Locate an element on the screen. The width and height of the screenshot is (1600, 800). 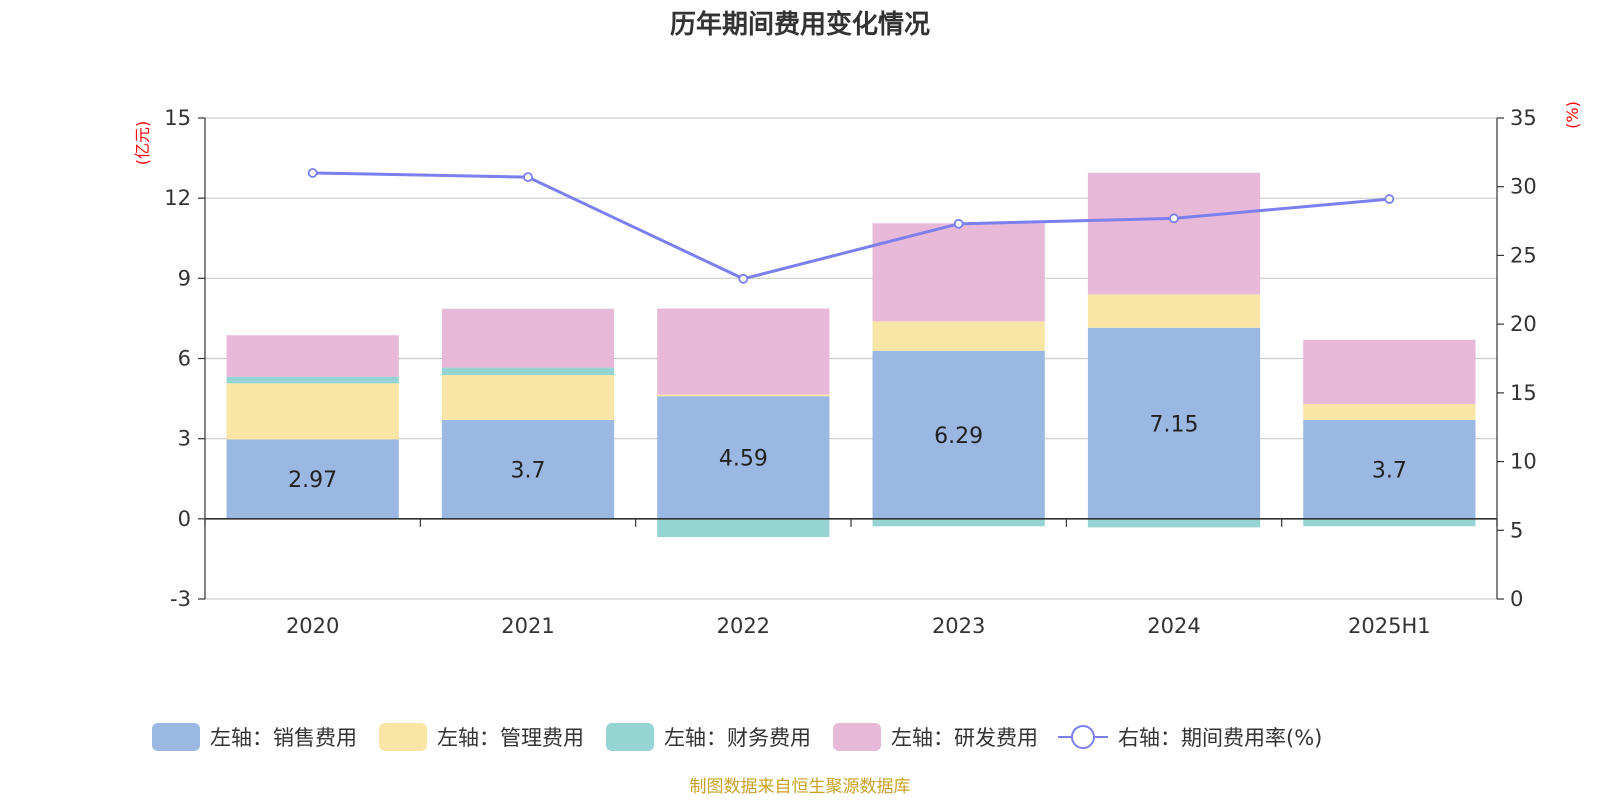
right-tick-label: 20 is located at coordinates (1523, 324).